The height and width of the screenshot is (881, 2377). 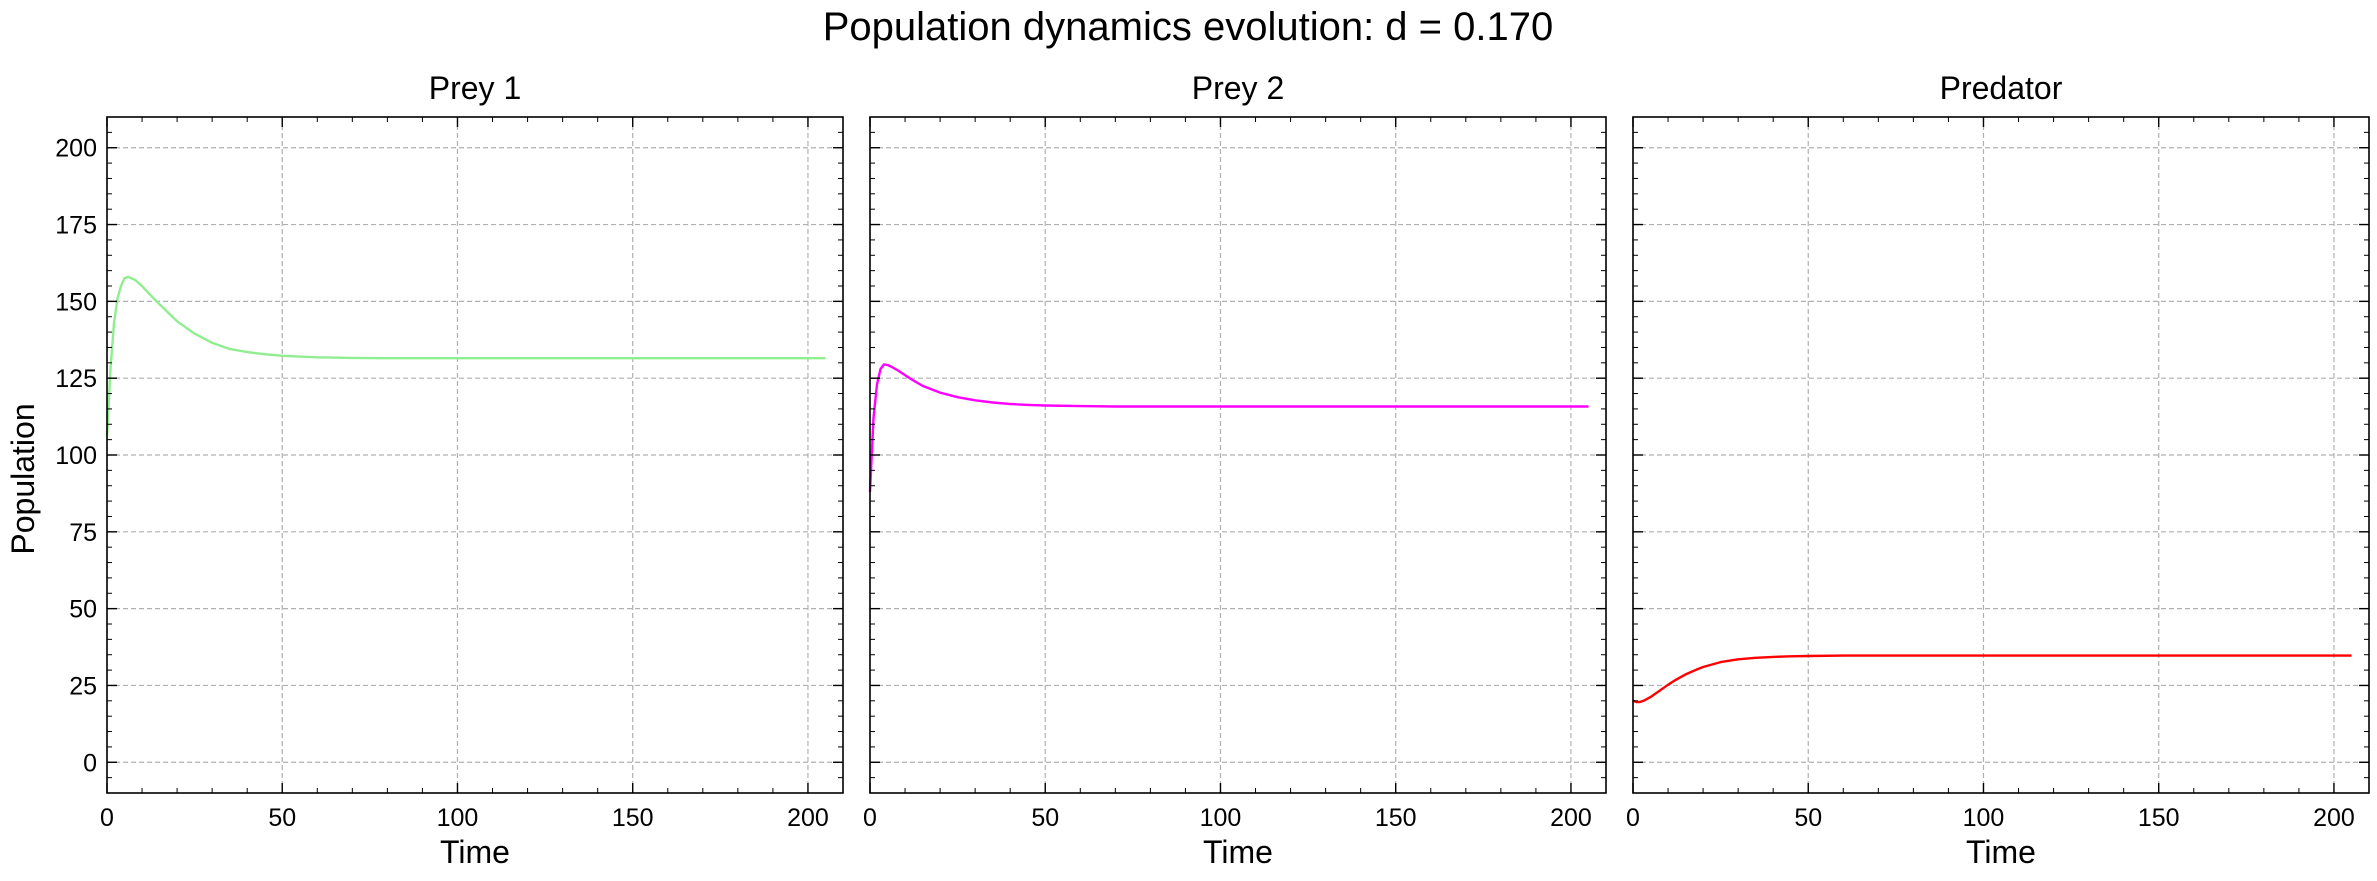 What do you see at coordinates (76, 302) in the screenshot?
I see `y-tick-label: 150` at bounding box center [76, 302].